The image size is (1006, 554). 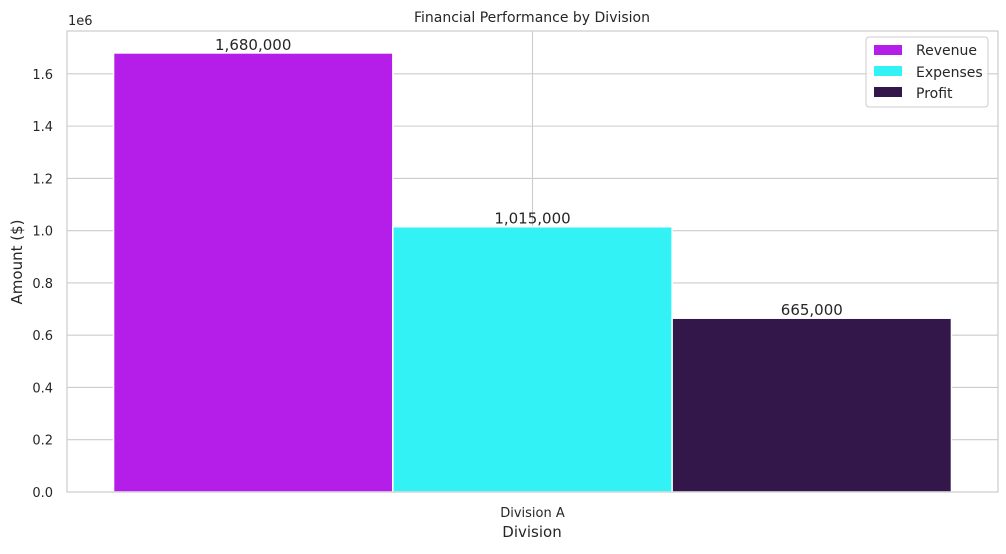 What do you see at coordinates (42, 179) in the screenshot?
I see `y-tick-label: 1.2` at bounding box center [42, 179].